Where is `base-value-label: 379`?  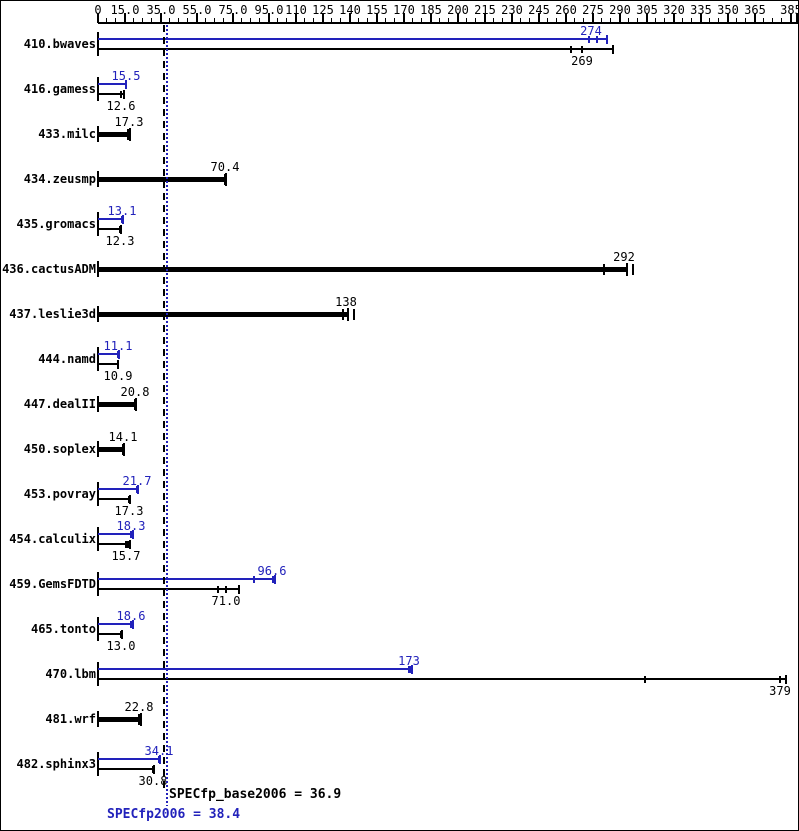
base-value-label: 379 is located at coordinates (780, 691).